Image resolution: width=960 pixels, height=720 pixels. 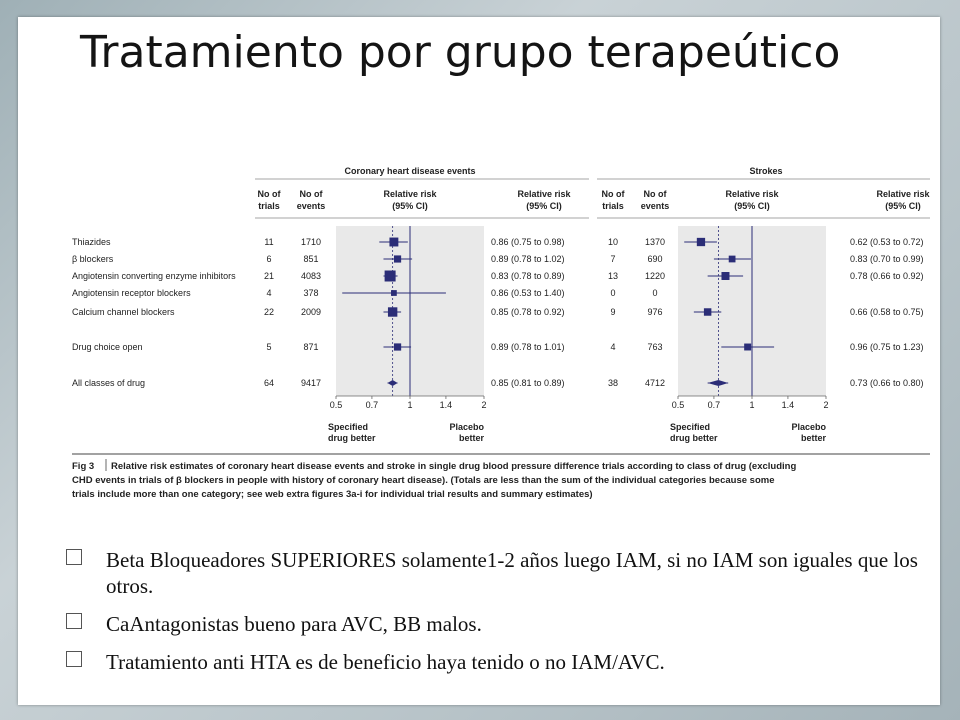 What do you see at coordinates (612, 293) in the screenshot?
I see `trials-count: 0` at bounding box center [612, 293].